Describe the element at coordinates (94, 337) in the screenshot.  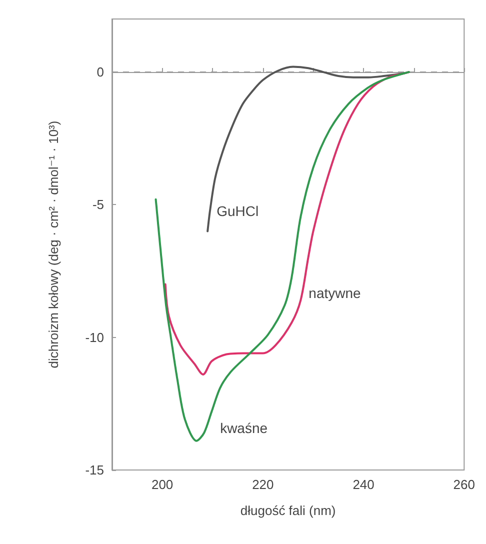
I see `y-tick-label: -10` at that location.